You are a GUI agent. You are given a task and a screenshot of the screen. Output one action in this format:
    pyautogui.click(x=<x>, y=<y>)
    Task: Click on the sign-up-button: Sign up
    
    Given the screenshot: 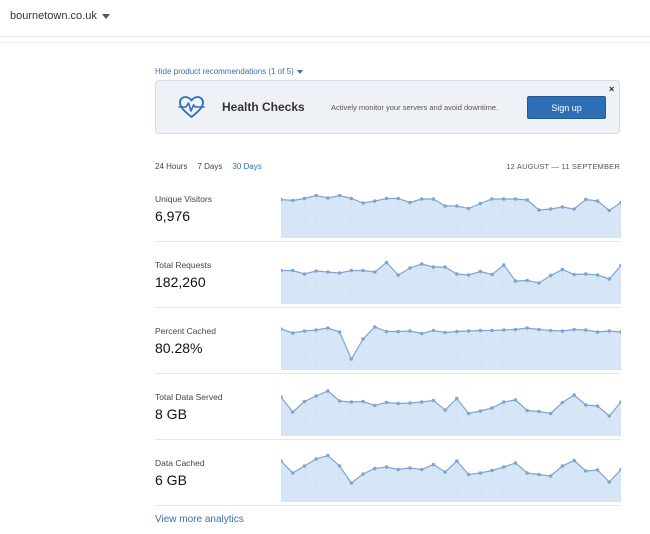 What is the action you would take?
    pyautogui.click(x=566, y=107)
    